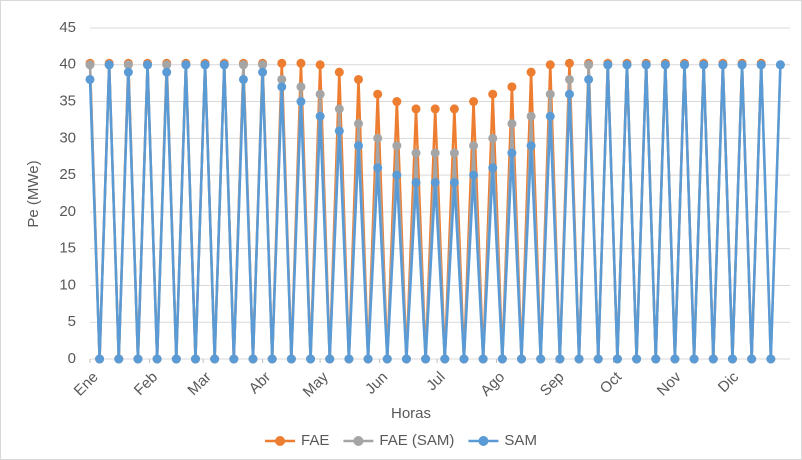  Describe the element at coordinates (33, 193) in the screenshot. I see `y-axis-title: Pe (MWe)` at that location.